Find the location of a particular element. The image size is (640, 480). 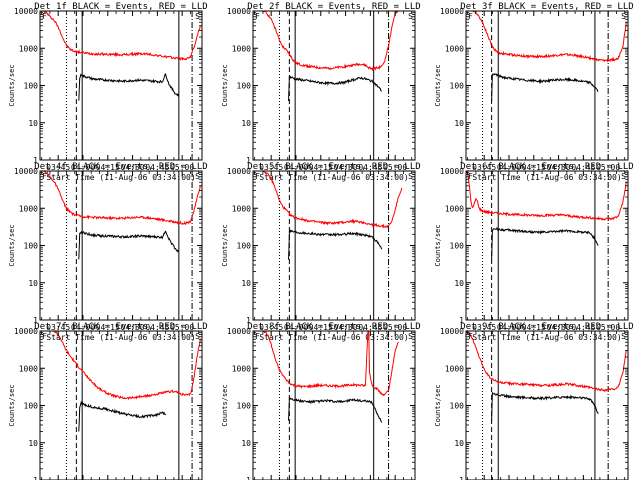

panel-title: Det 4f BLACK = Events, RED = LLD is located at coordinates (120, 167).